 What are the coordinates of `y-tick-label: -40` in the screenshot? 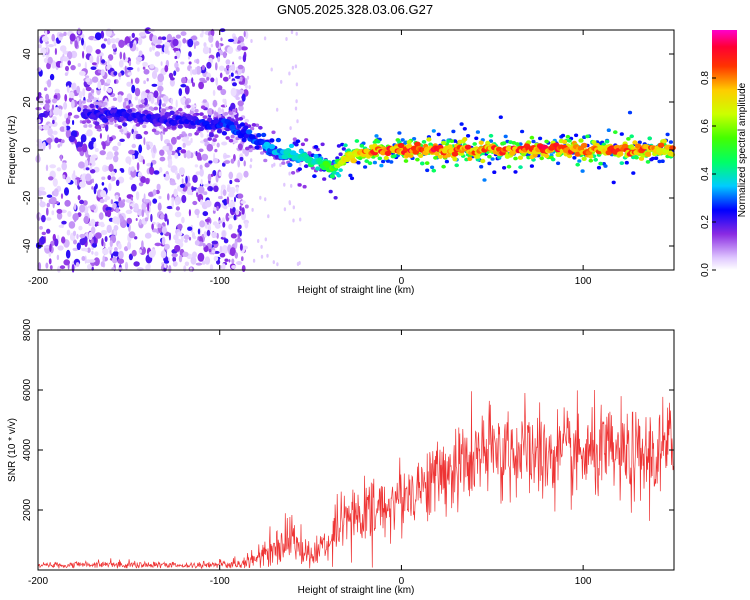 It's located at (27, 245).